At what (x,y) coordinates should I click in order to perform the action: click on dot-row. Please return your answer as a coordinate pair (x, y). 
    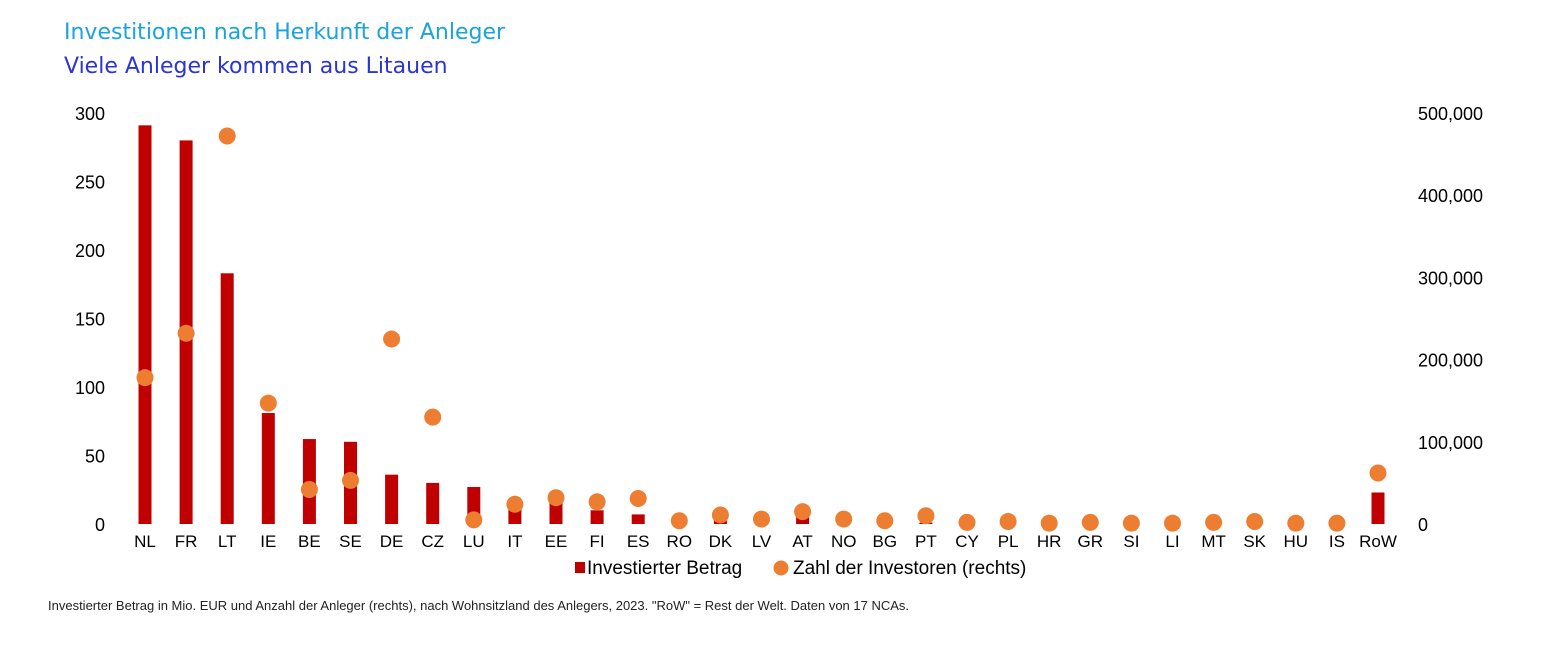
    Looking at the image, I should click on (1378, 473).